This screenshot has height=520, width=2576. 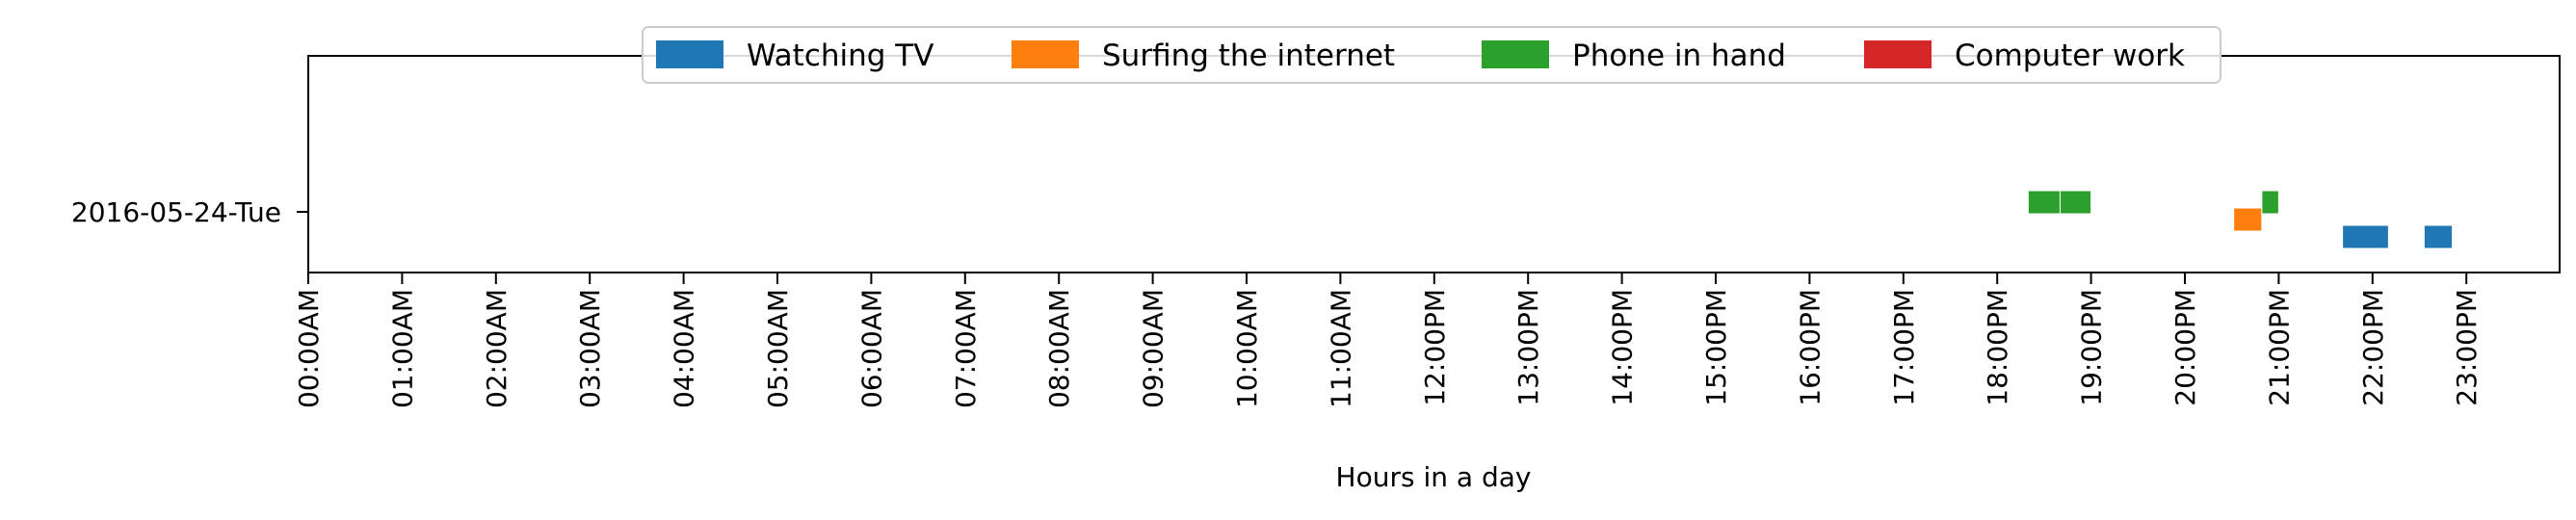 I want to click on x-tick-label: 19:00PM, so click(x=2092, y=347).